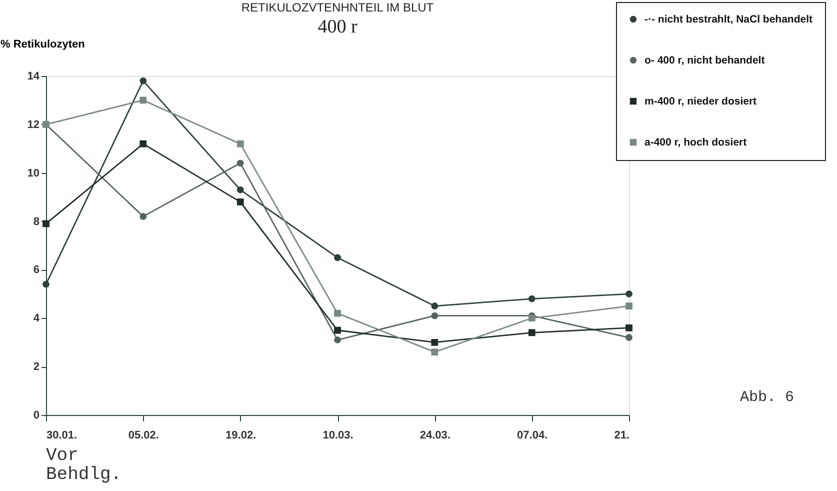 This screenshot has height=491, width=837. Describe the element at coordinates (532, 436) in the screenshot. I see `x-tick-label: 07.04.` at that location.